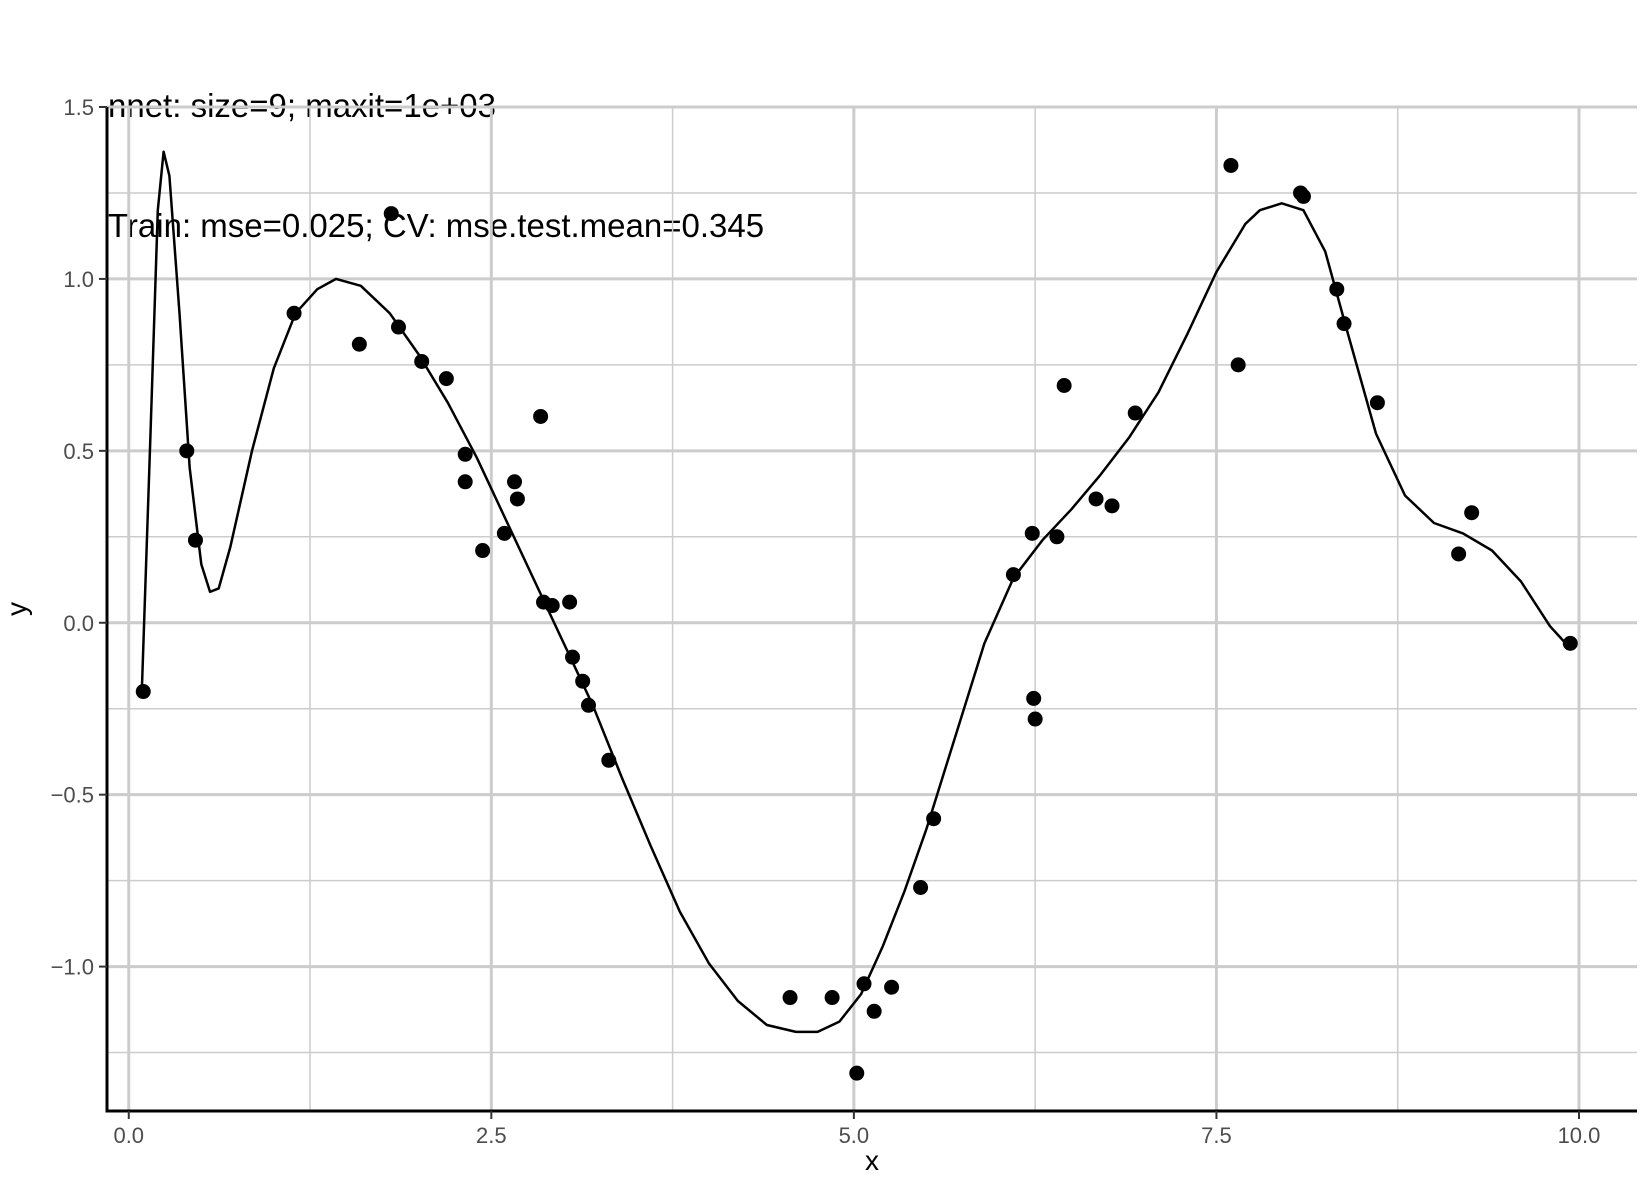 This screenshot has width=1648, height=1181. Describe the element at coordinates (1216, 1135) in the screenshot. I see `x-tick-label: 7.5` at that location.